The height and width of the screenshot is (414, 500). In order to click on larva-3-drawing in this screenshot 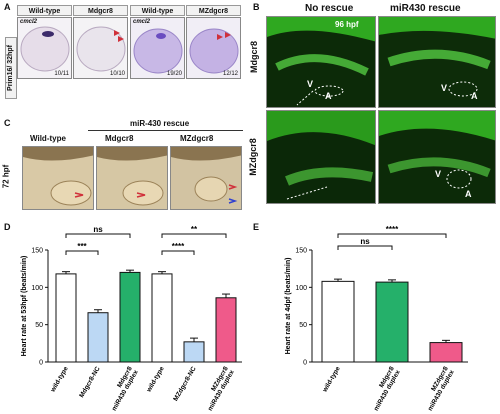, I will do `click(206, 175)`.